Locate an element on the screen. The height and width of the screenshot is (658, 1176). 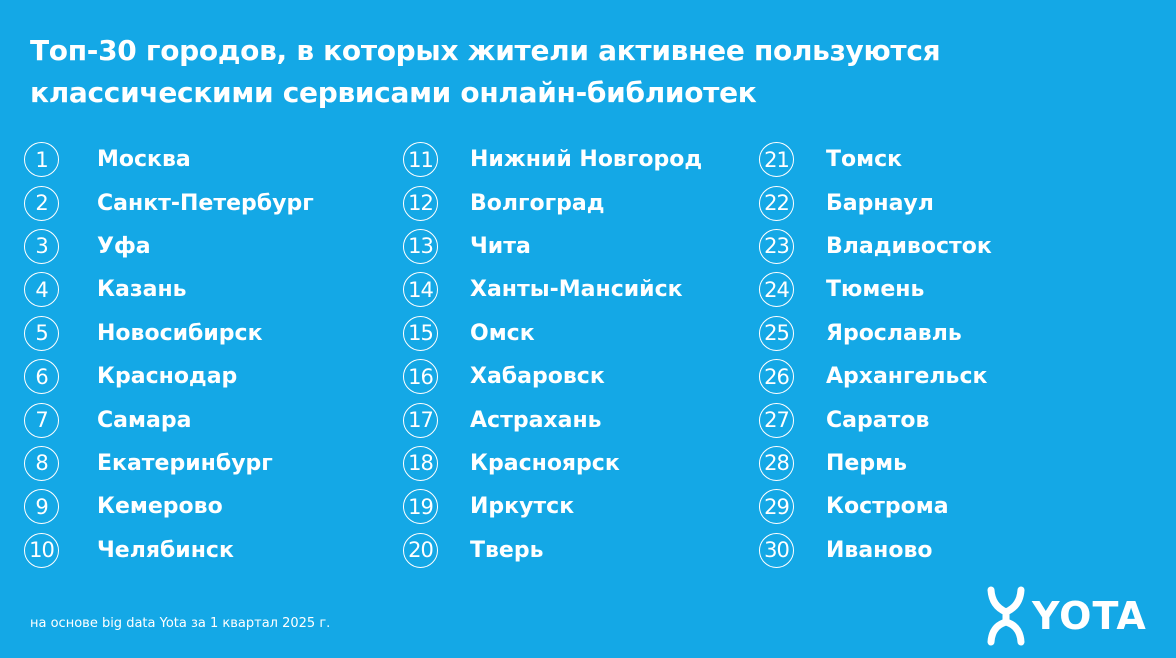
city-name: Санкт-Петербург is located at coordinates (205, 203).